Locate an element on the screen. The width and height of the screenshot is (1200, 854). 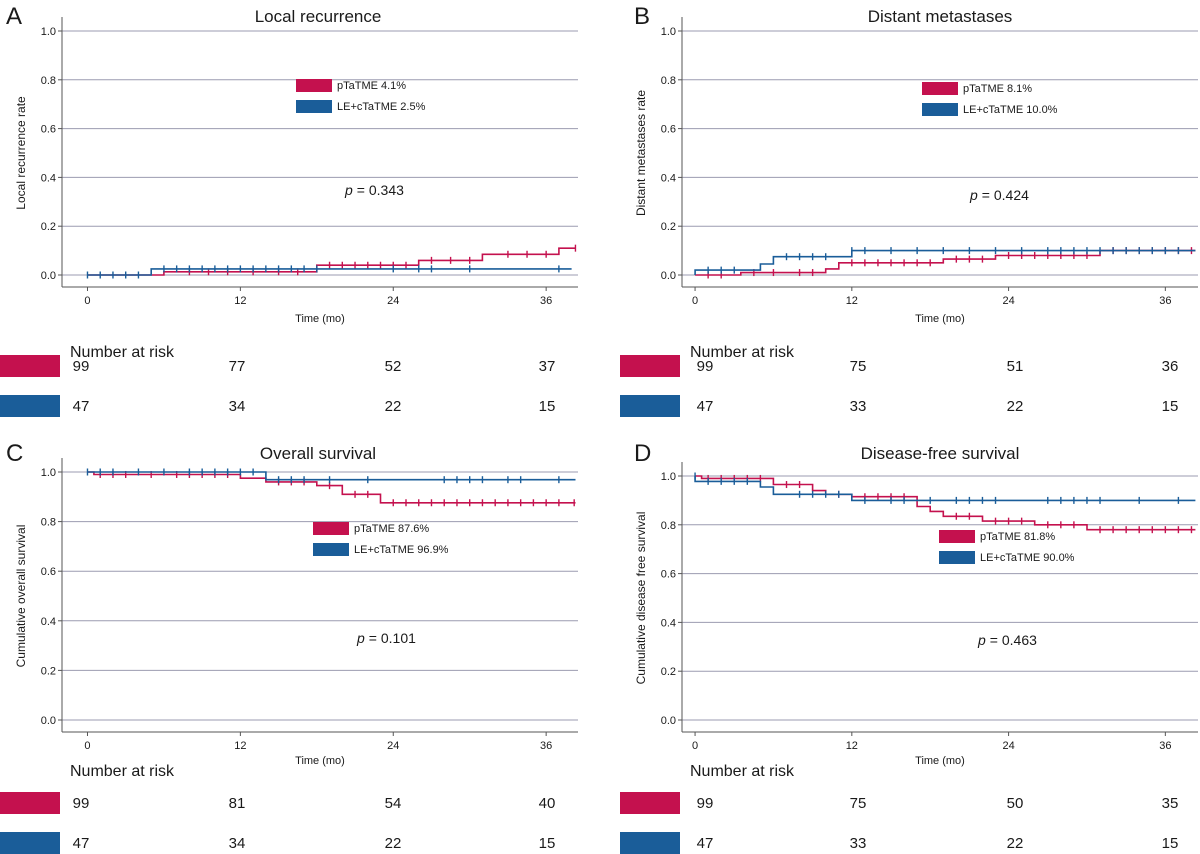
p-value-number: = 0.343 is located at coordinates (380, 190).